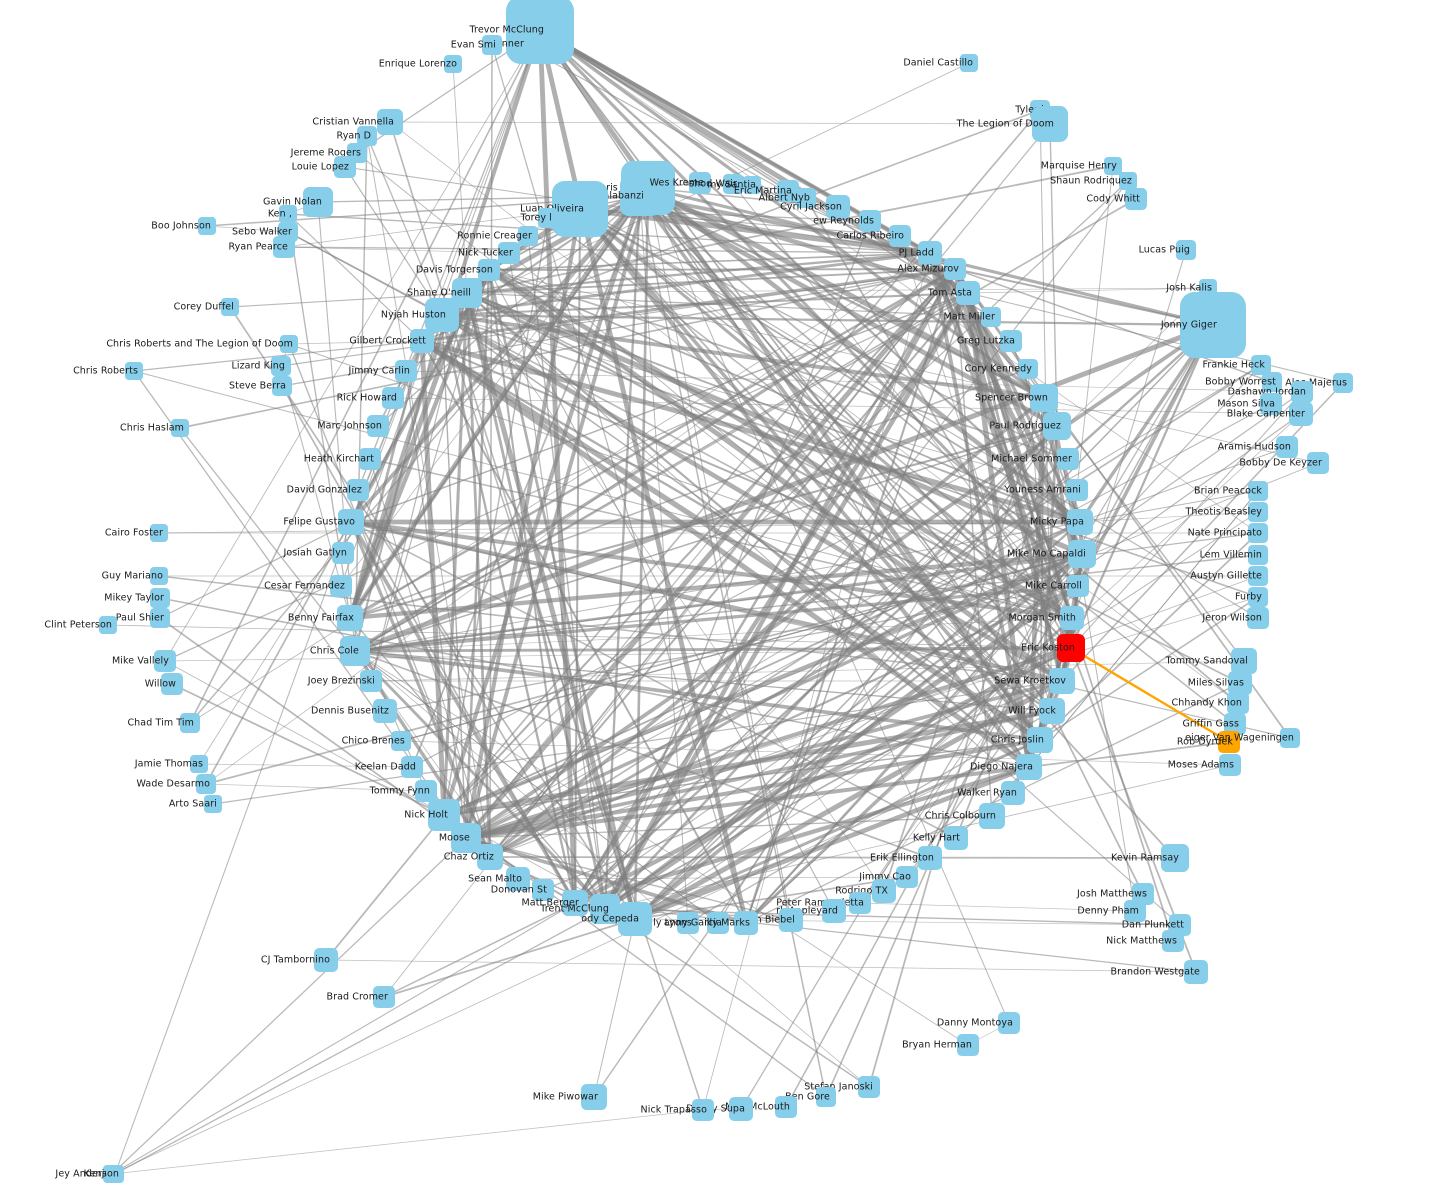 The image size is (1440, 1200). I want to click on graph-node-andrew-reynolds, so click(870, 221).